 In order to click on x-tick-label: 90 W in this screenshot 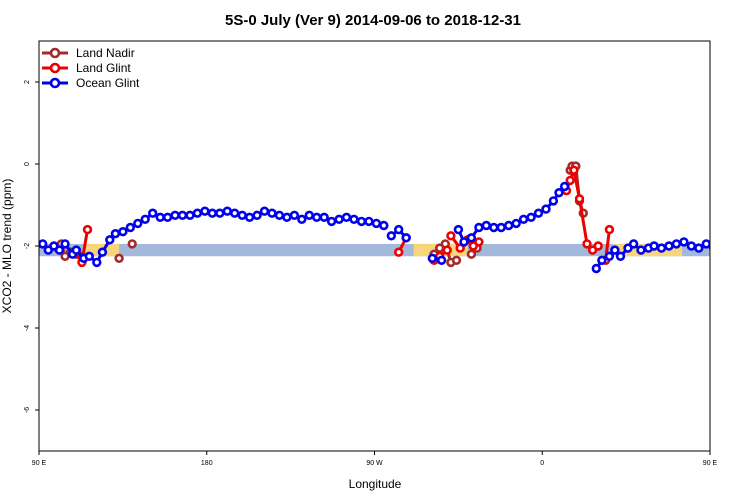, I will do `click(374, 463)`.